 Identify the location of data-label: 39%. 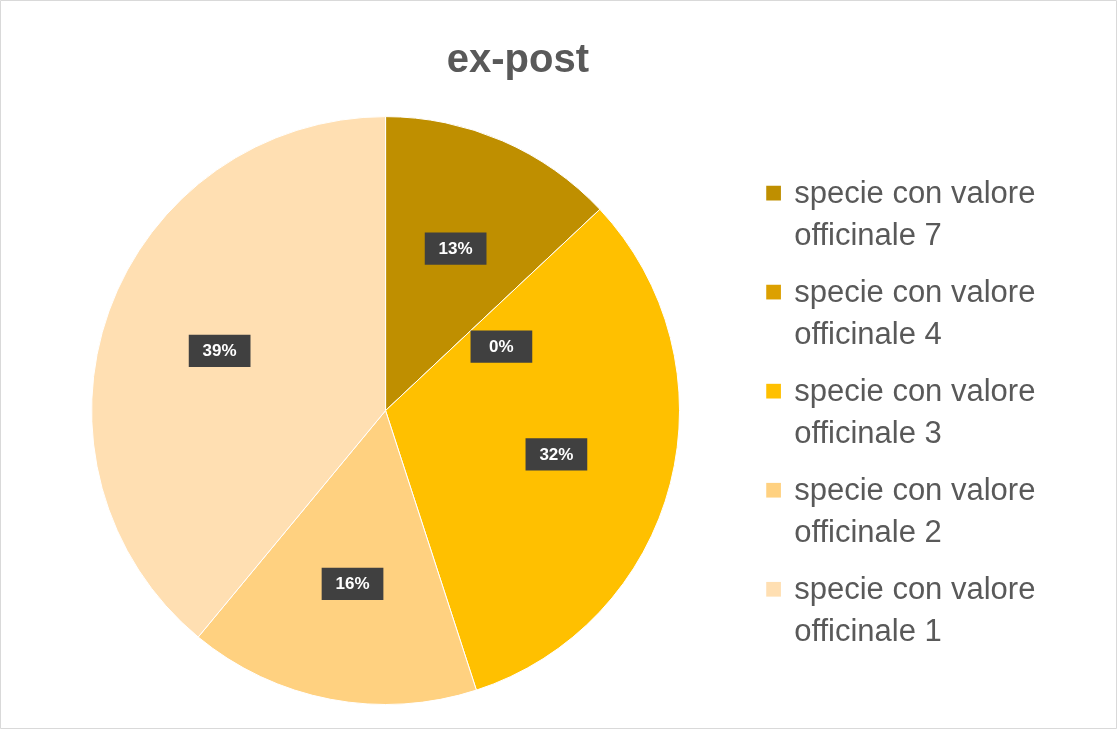
(219, 351).